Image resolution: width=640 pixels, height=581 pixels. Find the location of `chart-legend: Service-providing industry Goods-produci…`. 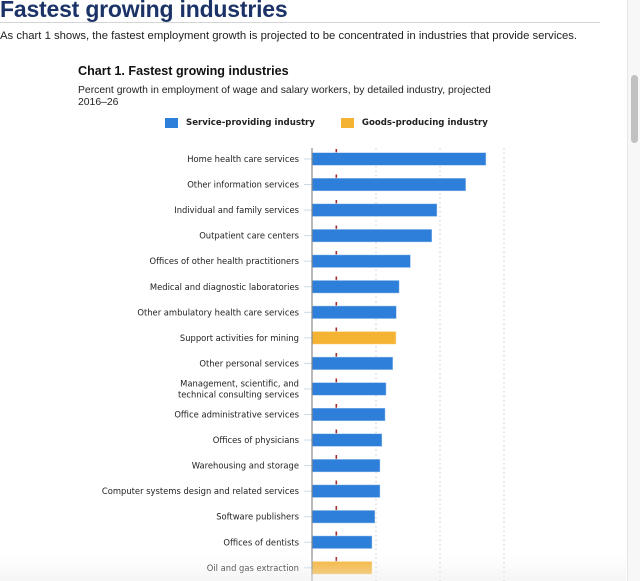

chart-legend: Service-providing industry Goods-produci… is located at coordinates (339, 123).